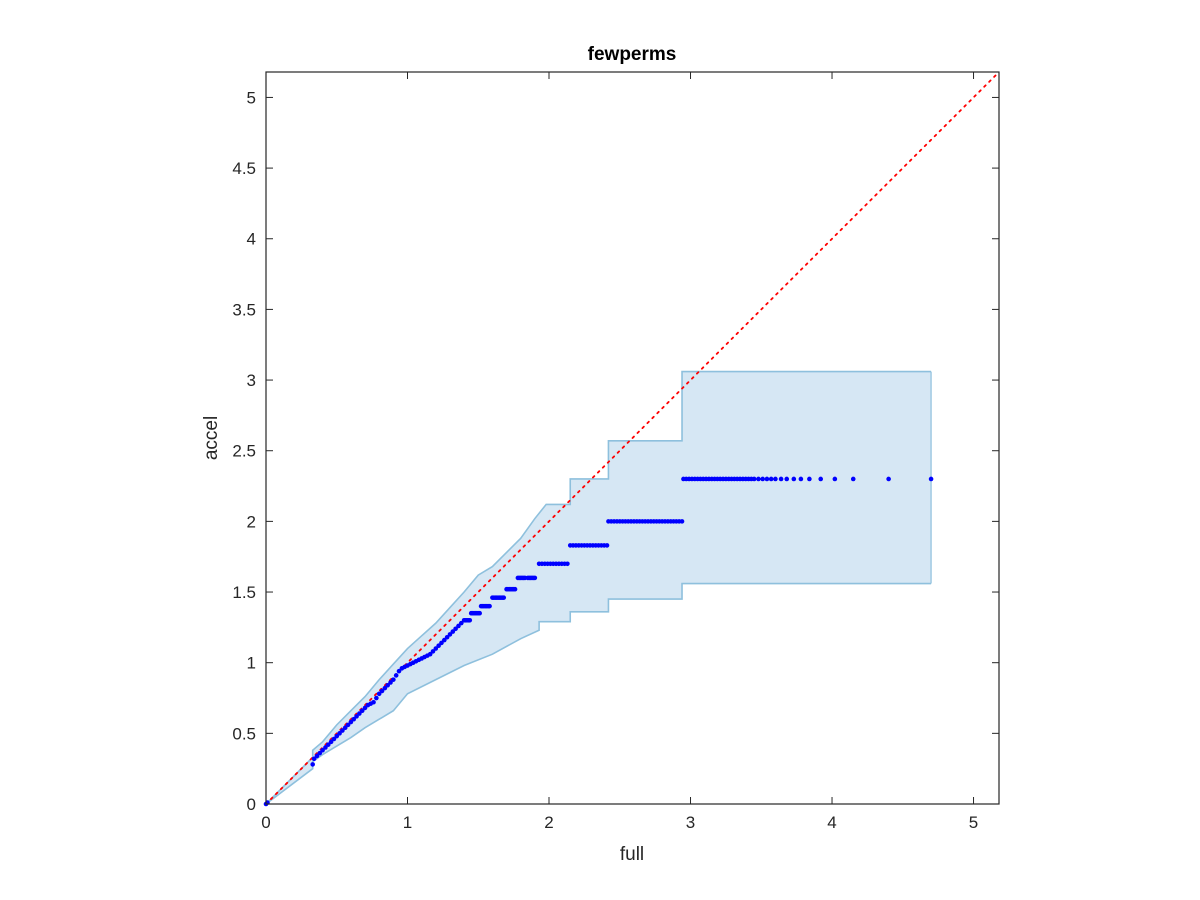 Image resolution: width=1200 pixels, height=900 pixels. Describe the element at coordinates (265, 822) in the screenshot. I see `x-tick-label: 0` at that location.